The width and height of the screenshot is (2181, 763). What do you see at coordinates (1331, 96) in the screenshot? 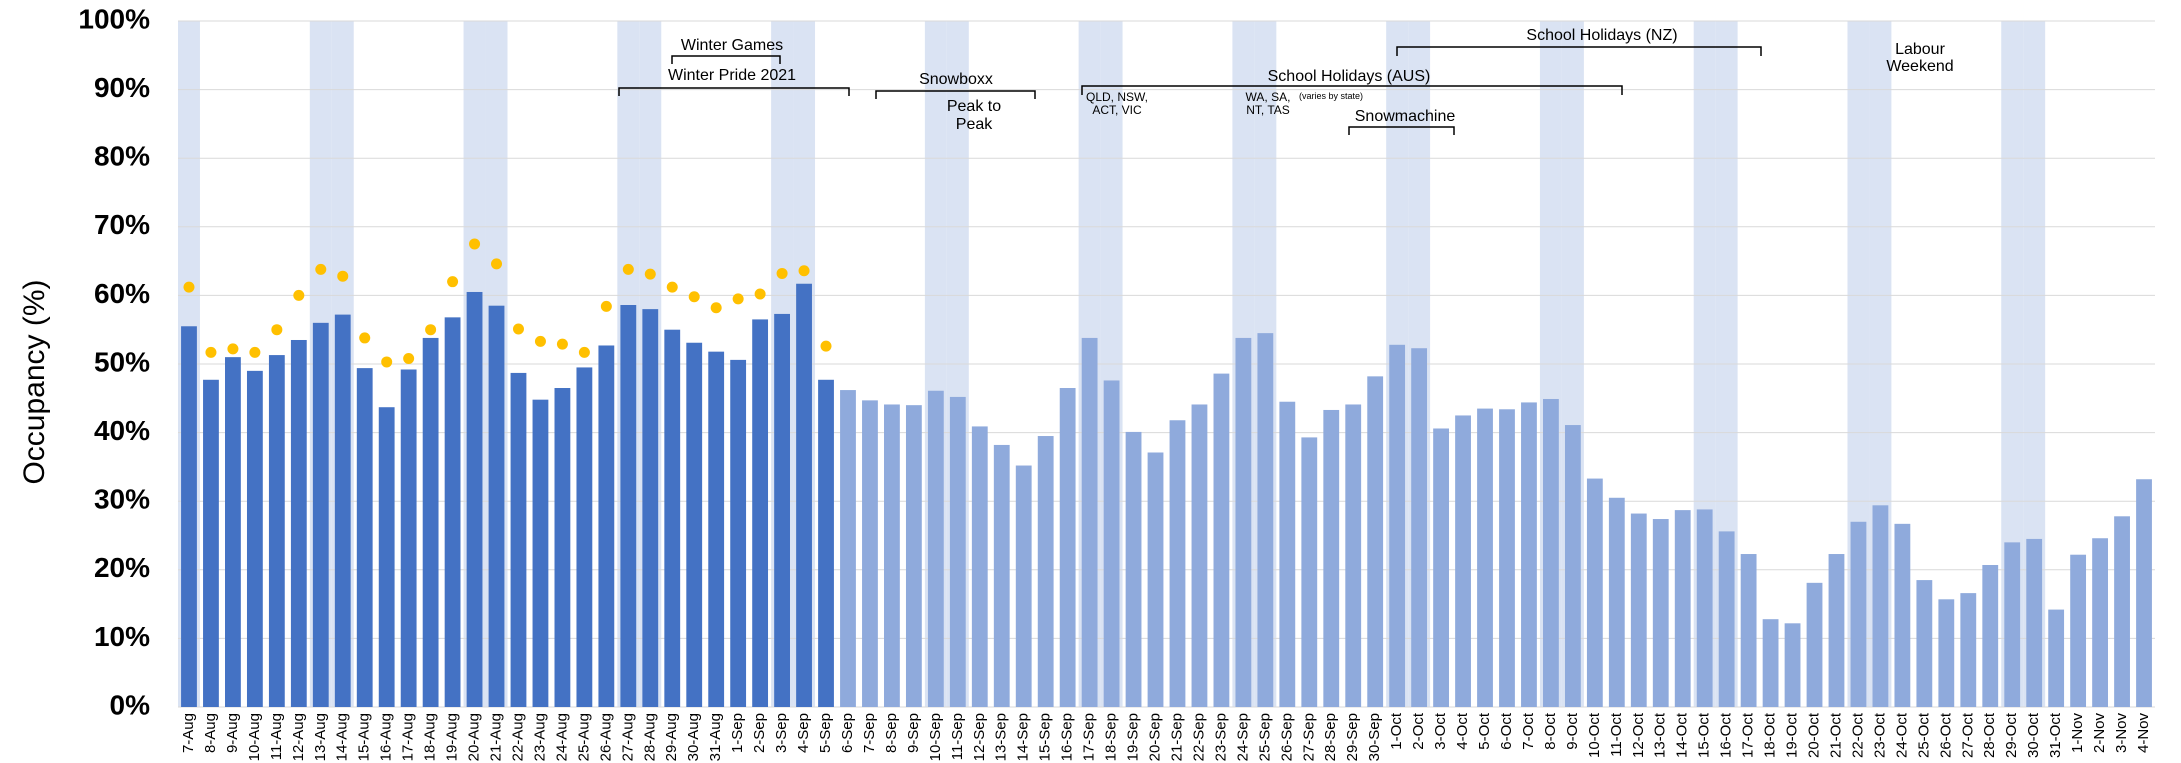
I see `annotation: (varies by state)` at bounding box center [1331, 96].